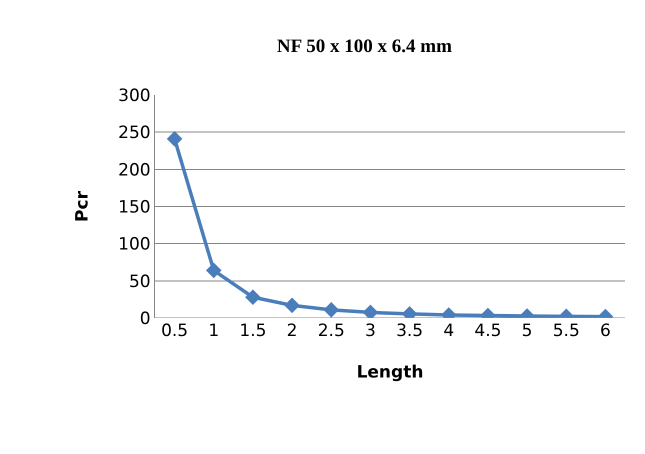 This screenshot has height=454, width=645. Describe the element at coordinates (174, 139) in the screenshot. I see `point` at that location.